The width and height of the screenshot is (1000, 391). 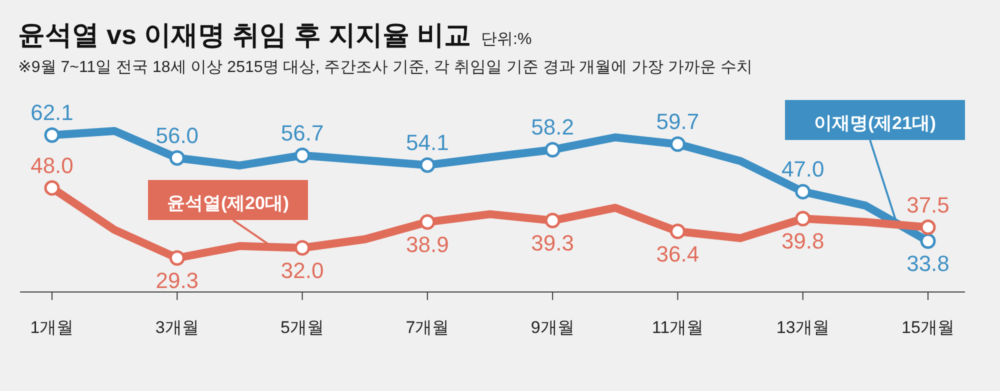 I want to click on series-label: 윤석열(제20대), so click(x=228, y=203).